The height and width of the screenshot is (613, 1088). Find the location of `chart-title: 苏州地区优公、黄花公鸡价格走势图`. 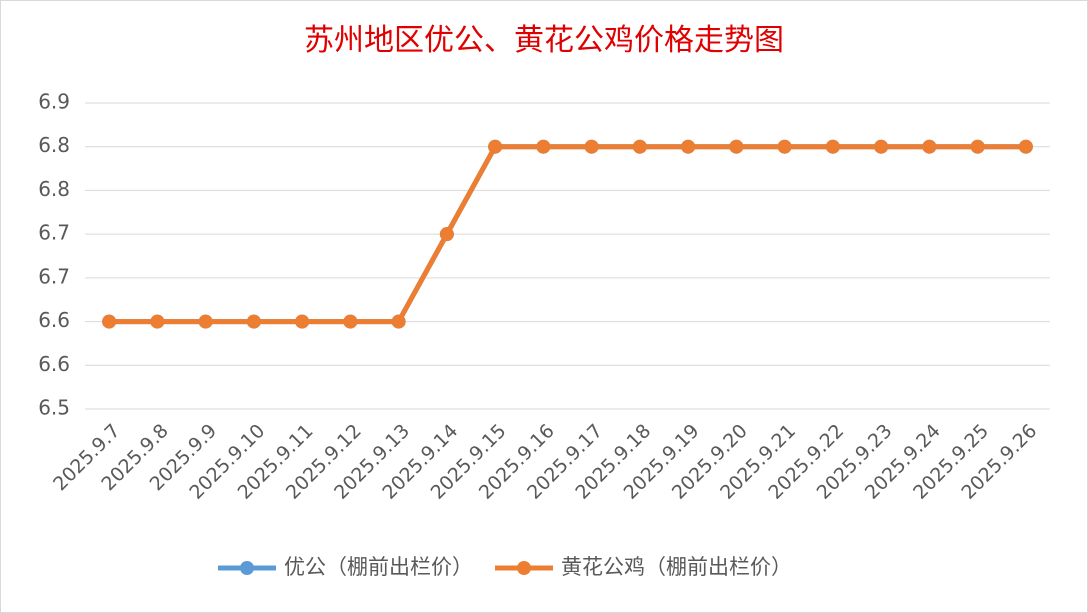

chart-title: 苏州地区优公、黄花公鸡价格走势图 is located at coordinates (544, 40).